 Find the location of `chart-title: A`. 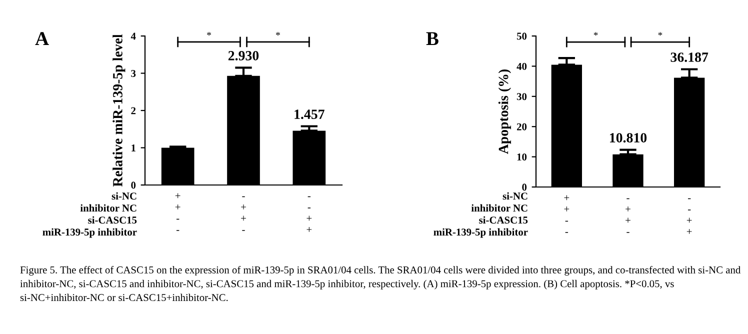

chart-title: A is located at coordinates (42, 38).